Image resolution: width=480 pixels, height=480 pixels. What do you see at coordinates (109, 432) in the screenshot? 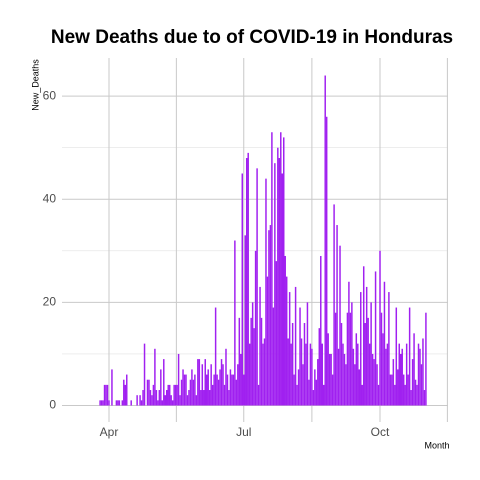
I see `x-tick-label: Apr` at bounding box center [109, 432].